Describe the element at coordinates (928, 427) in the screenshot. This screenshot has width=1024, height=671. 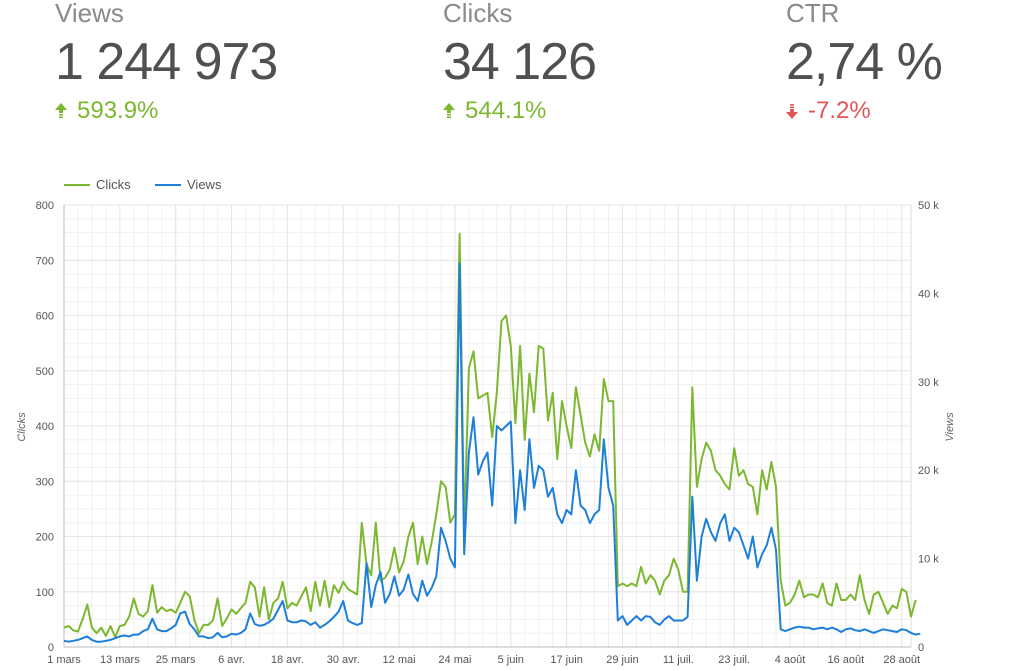
I see `y-axis-right: 0 10 k 20 k 30 k 40 k 50 k` at that location.